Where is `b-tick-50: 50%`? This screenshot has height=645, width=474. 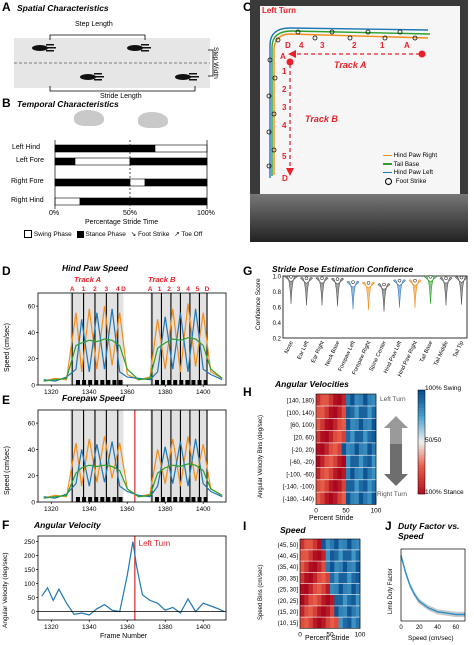 b-tick-50: 50% is located at coordinates (130, 213).